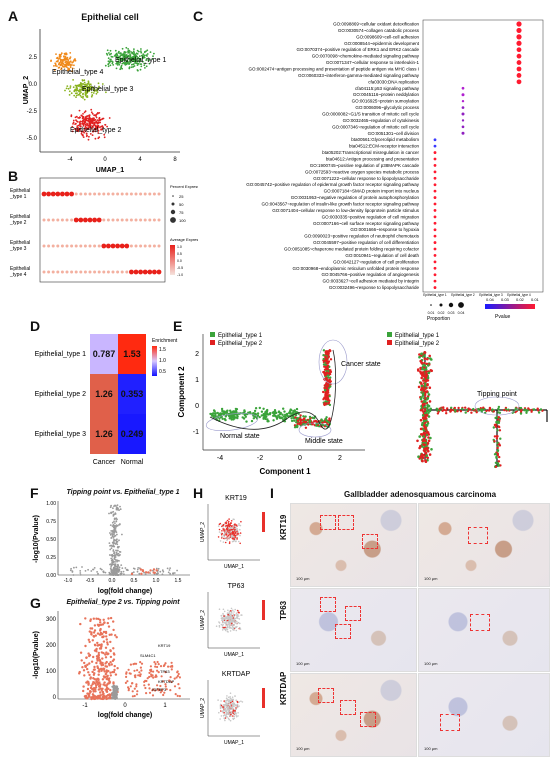  What do you see at coordinates (181, 204) in the screenshot?
I see `legend-size-label: 50` at bounding box center [181, 204].